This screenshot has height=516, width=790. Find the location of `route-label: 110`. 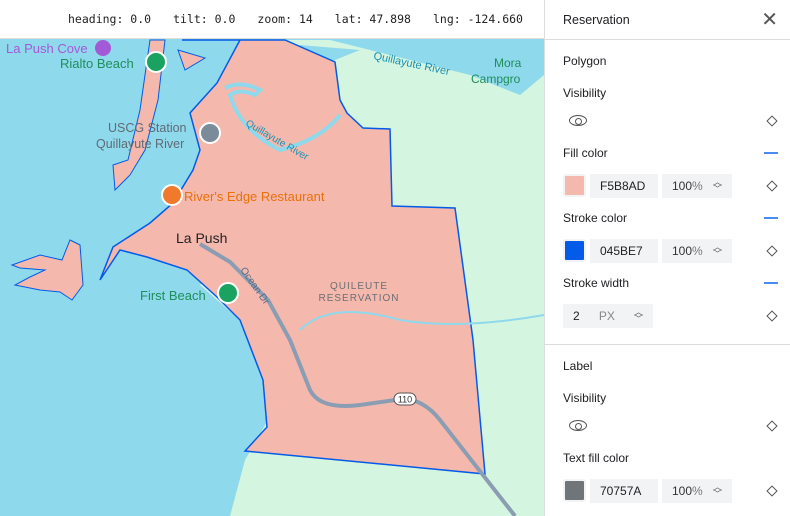

route-label: 110 is located at coordinates (405, 400).